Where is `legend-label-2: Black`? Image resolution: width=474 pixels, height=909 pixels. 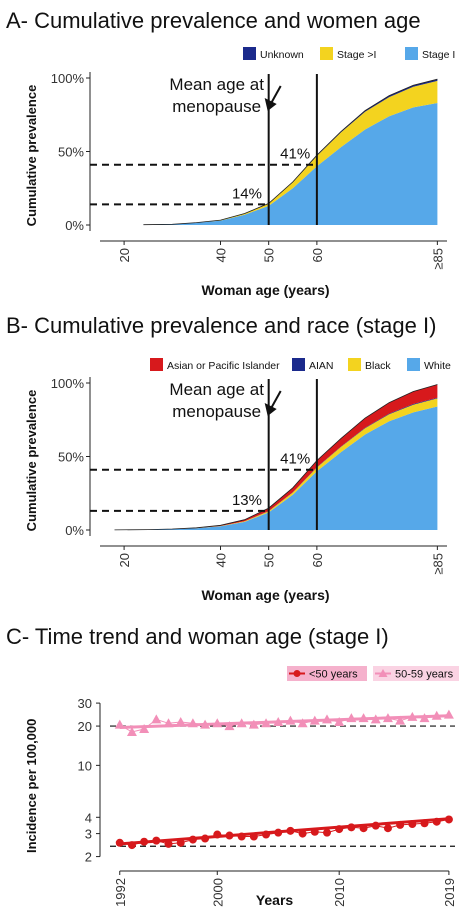
legend-label-2: Black is located at coordinates (378, 366).